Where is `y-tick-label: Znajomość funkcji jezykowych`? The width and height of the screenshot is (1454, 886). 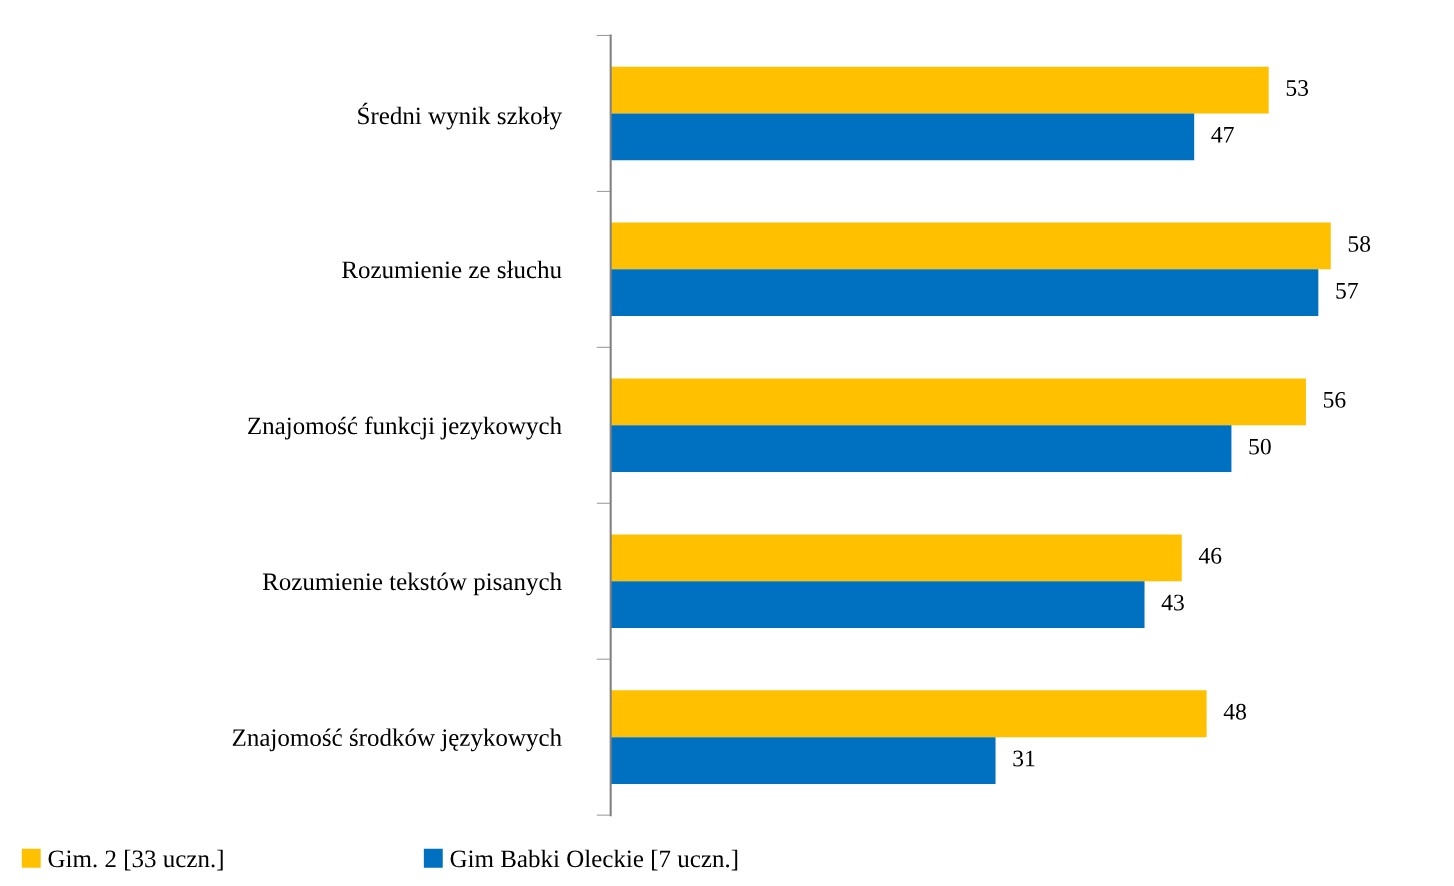 y-tick-label: Znajomość funkcji jezykowych is located at coordinates (405, 428).